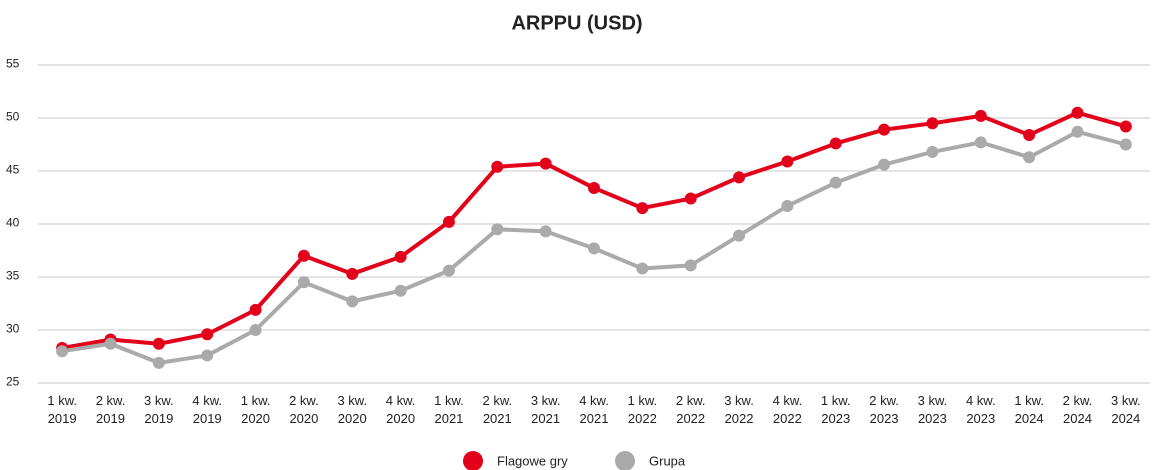 Image resolution: width=1155 pixels, height=470 pixels. What do you see at coordinates (1077, 409) in the screenshot?
I see `x-tick-label: 2 kw. 2024` at bounding box center [1077, 409].